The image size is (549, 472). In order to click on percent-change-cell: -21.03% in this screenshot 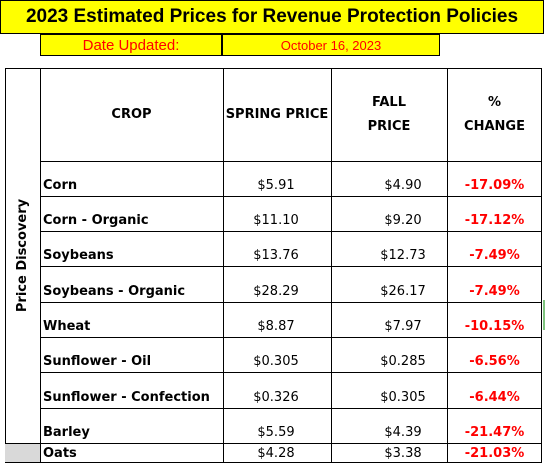, I will do `click(494, 453)`.